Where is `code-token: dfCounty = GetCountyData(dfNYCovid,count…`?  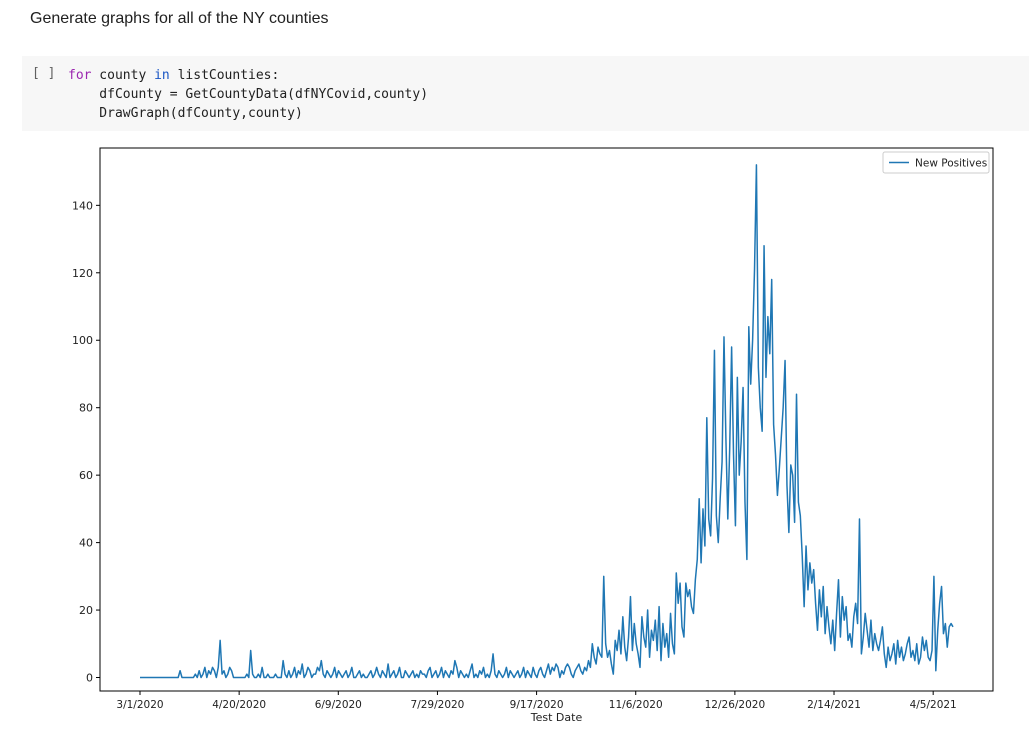 code-token: dfCounty = GetCountyData(dfNYCovid,count… is located at coordinates (248, 94).